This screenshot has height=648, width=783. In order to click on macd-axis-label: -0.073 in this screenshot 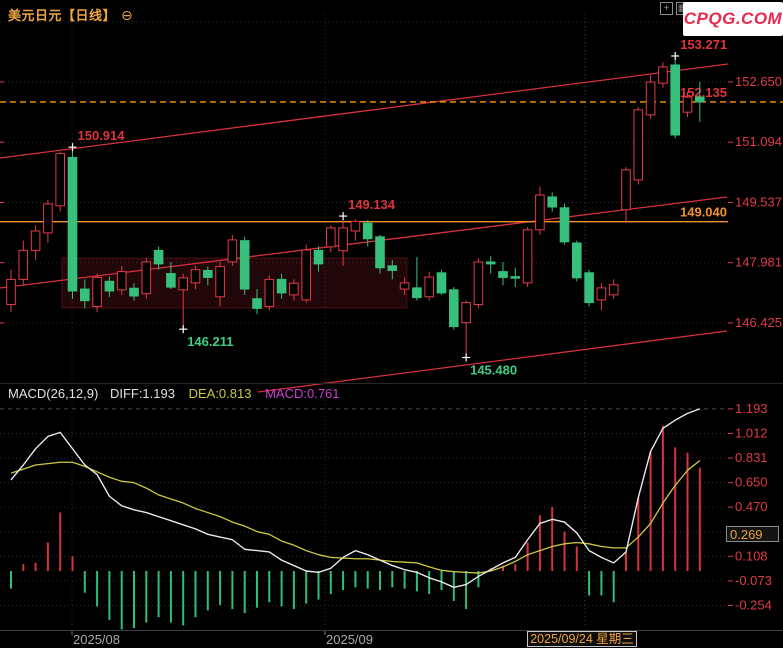, I will do `click(753, 580)`.